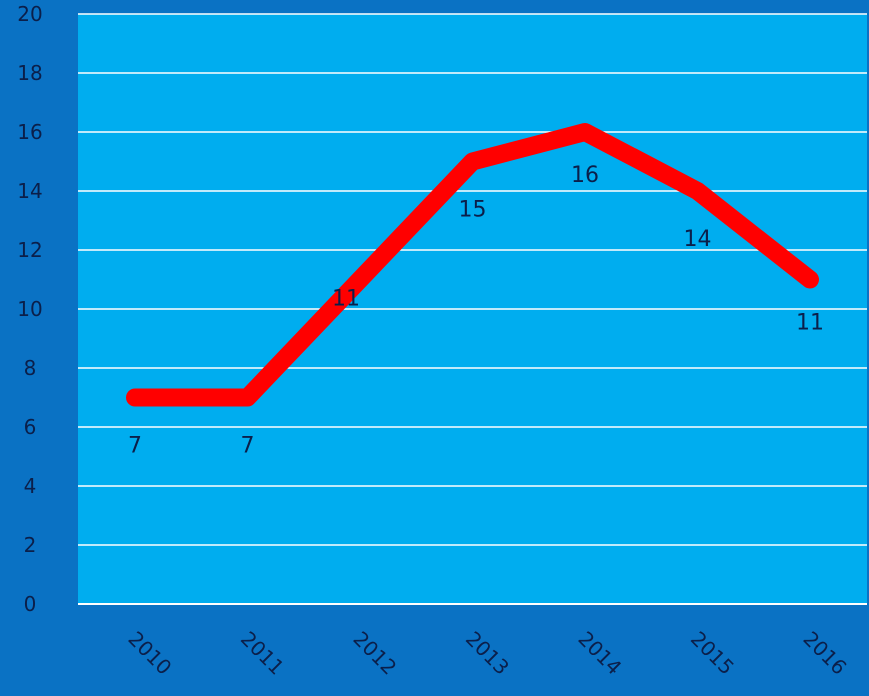 This screenshot has width=869, height=696. What do you see at coordinates (29, 14) in the screenshot?
I see `y-tick-label: 20` at bounding box center [29, 14].